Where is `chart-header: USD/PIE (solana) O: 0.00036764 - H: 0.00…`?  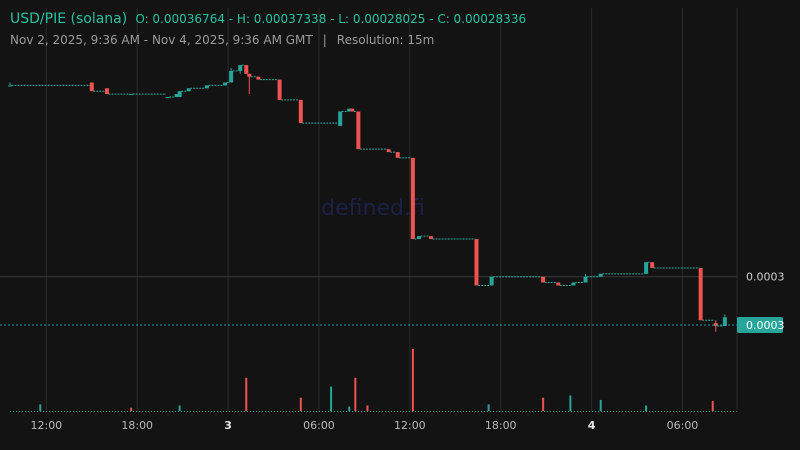 chart-header: USD/PIE (solana) O: 0.00036764 - H: 0.00… is located at coordinates (268, 19).